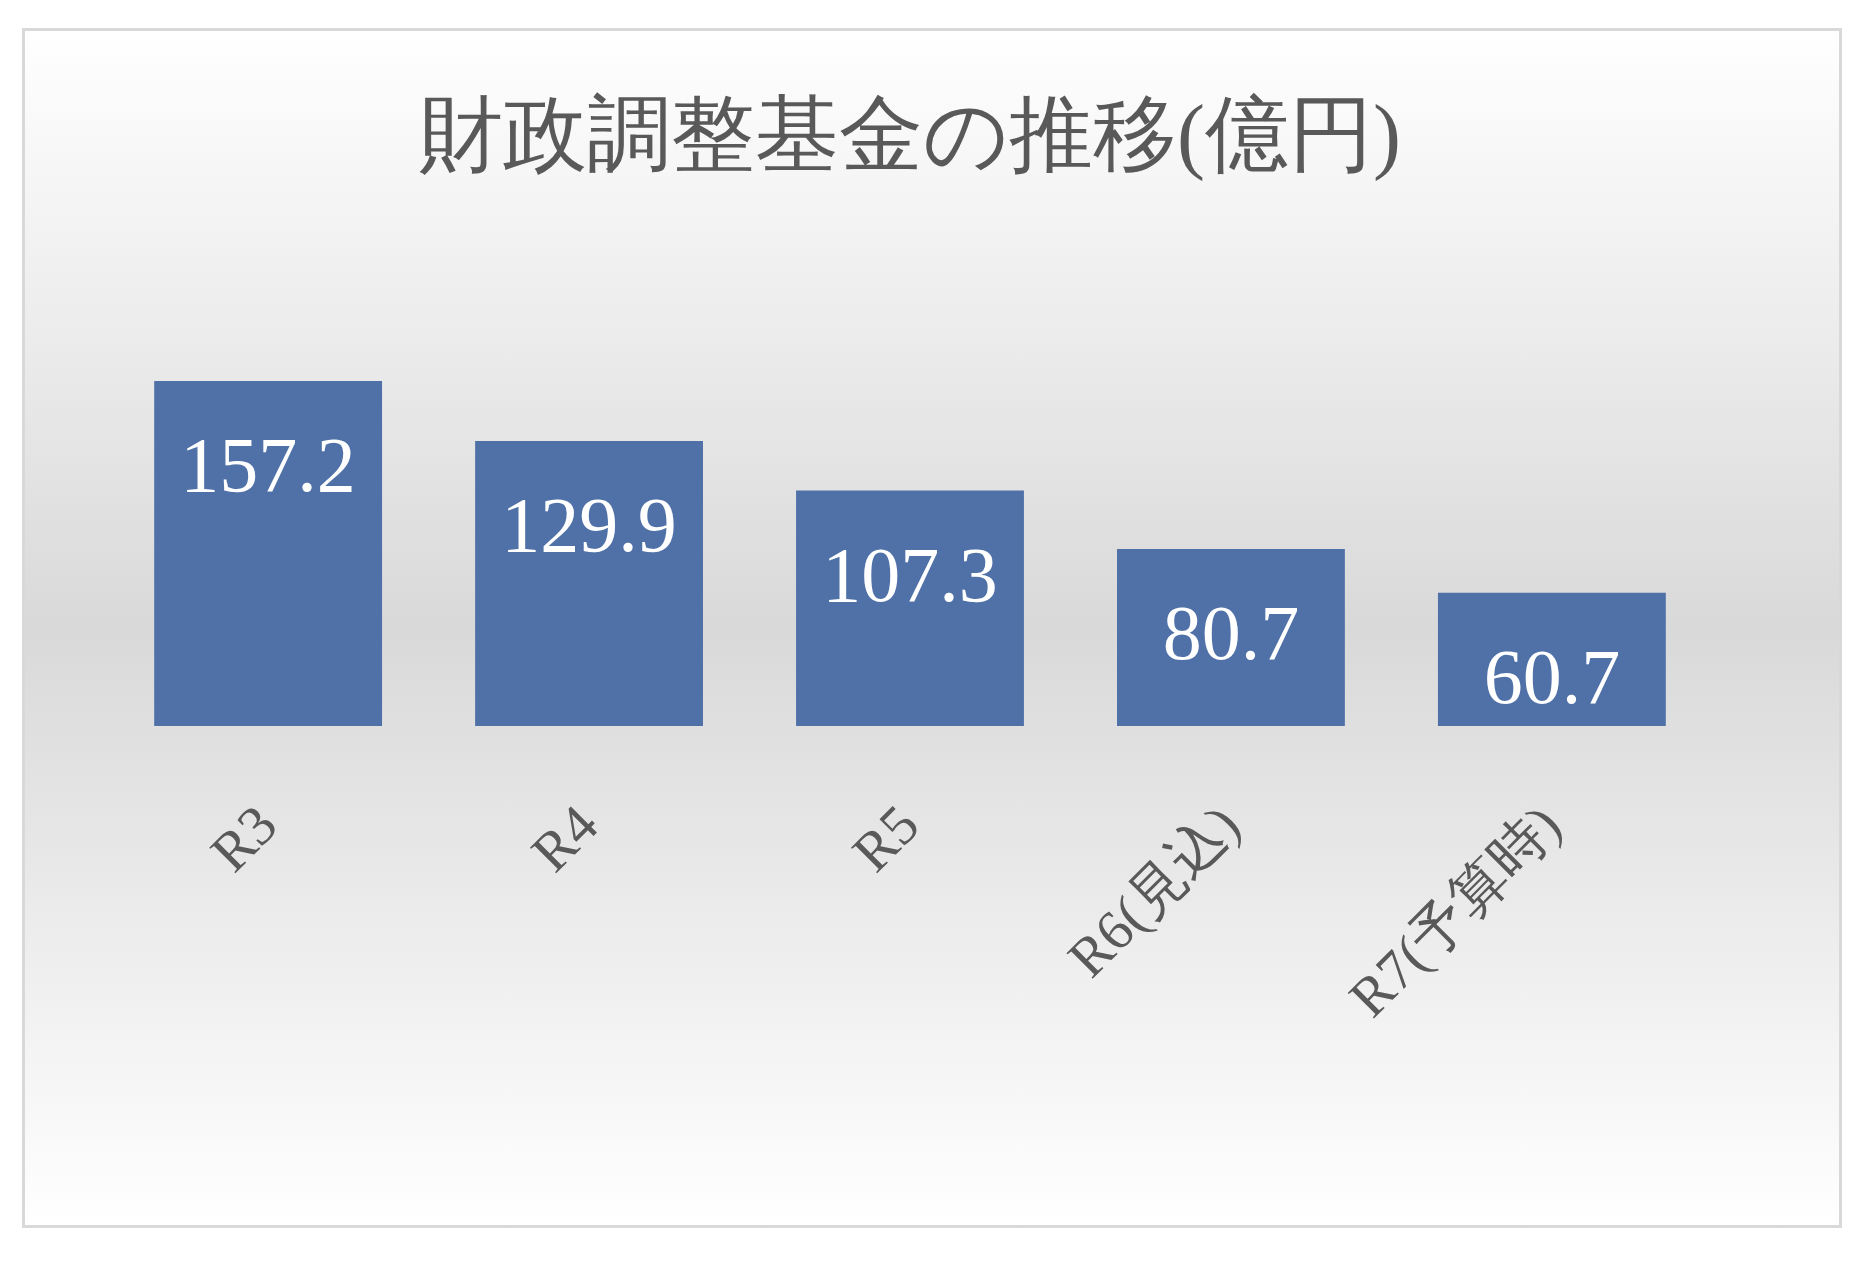 The image size is (1872, 1262). I want to click on x-tick-label: R6(見込), so click(1154, 891).